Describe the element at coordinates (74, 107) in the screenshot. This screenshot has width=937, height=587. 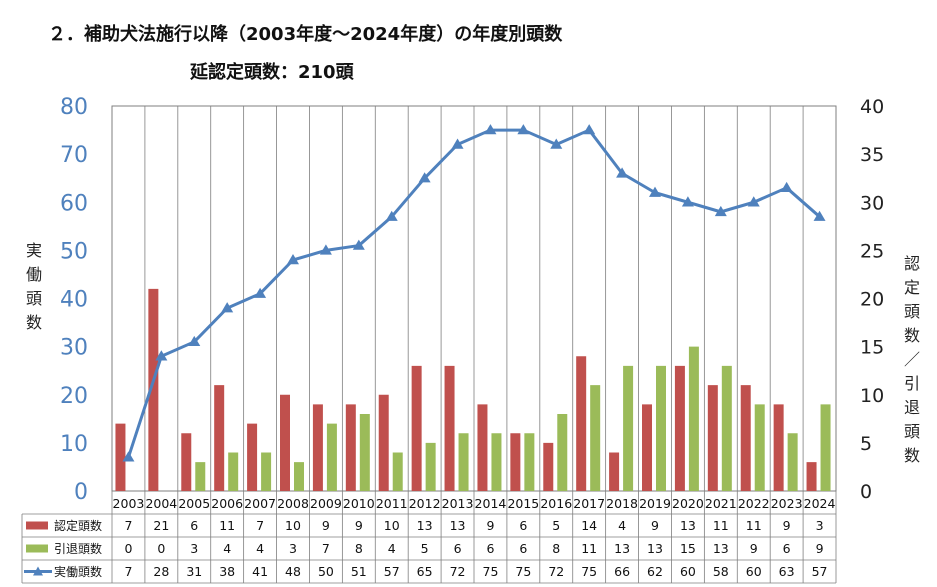
I see `left-tick-label: 80` at that location.